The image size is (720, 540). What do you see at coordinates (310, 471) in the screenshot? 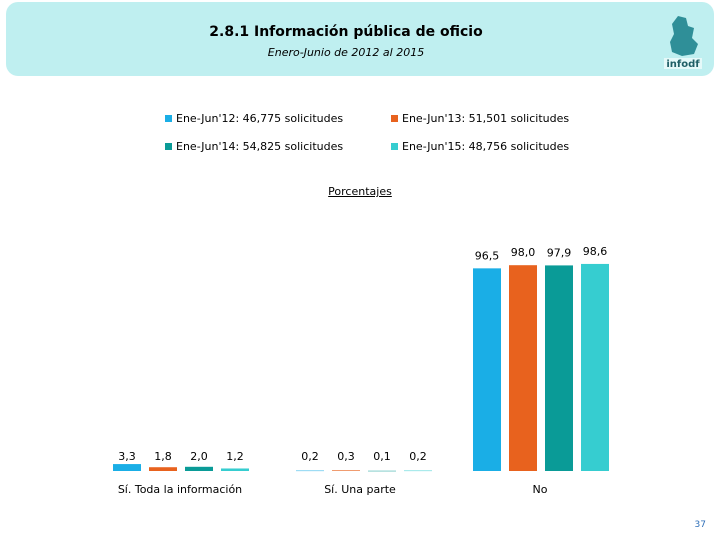
I see `bar-2012-cat2` at bounding box center [310, 471].